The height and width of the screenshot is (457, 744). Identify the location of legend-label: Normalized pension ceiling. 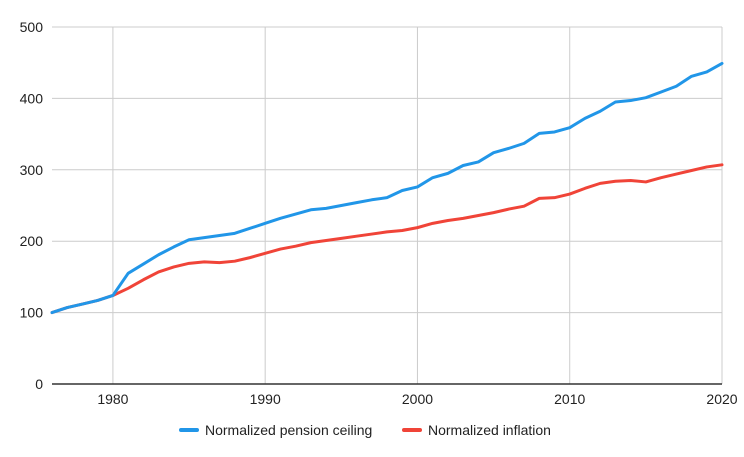
(288, 430).